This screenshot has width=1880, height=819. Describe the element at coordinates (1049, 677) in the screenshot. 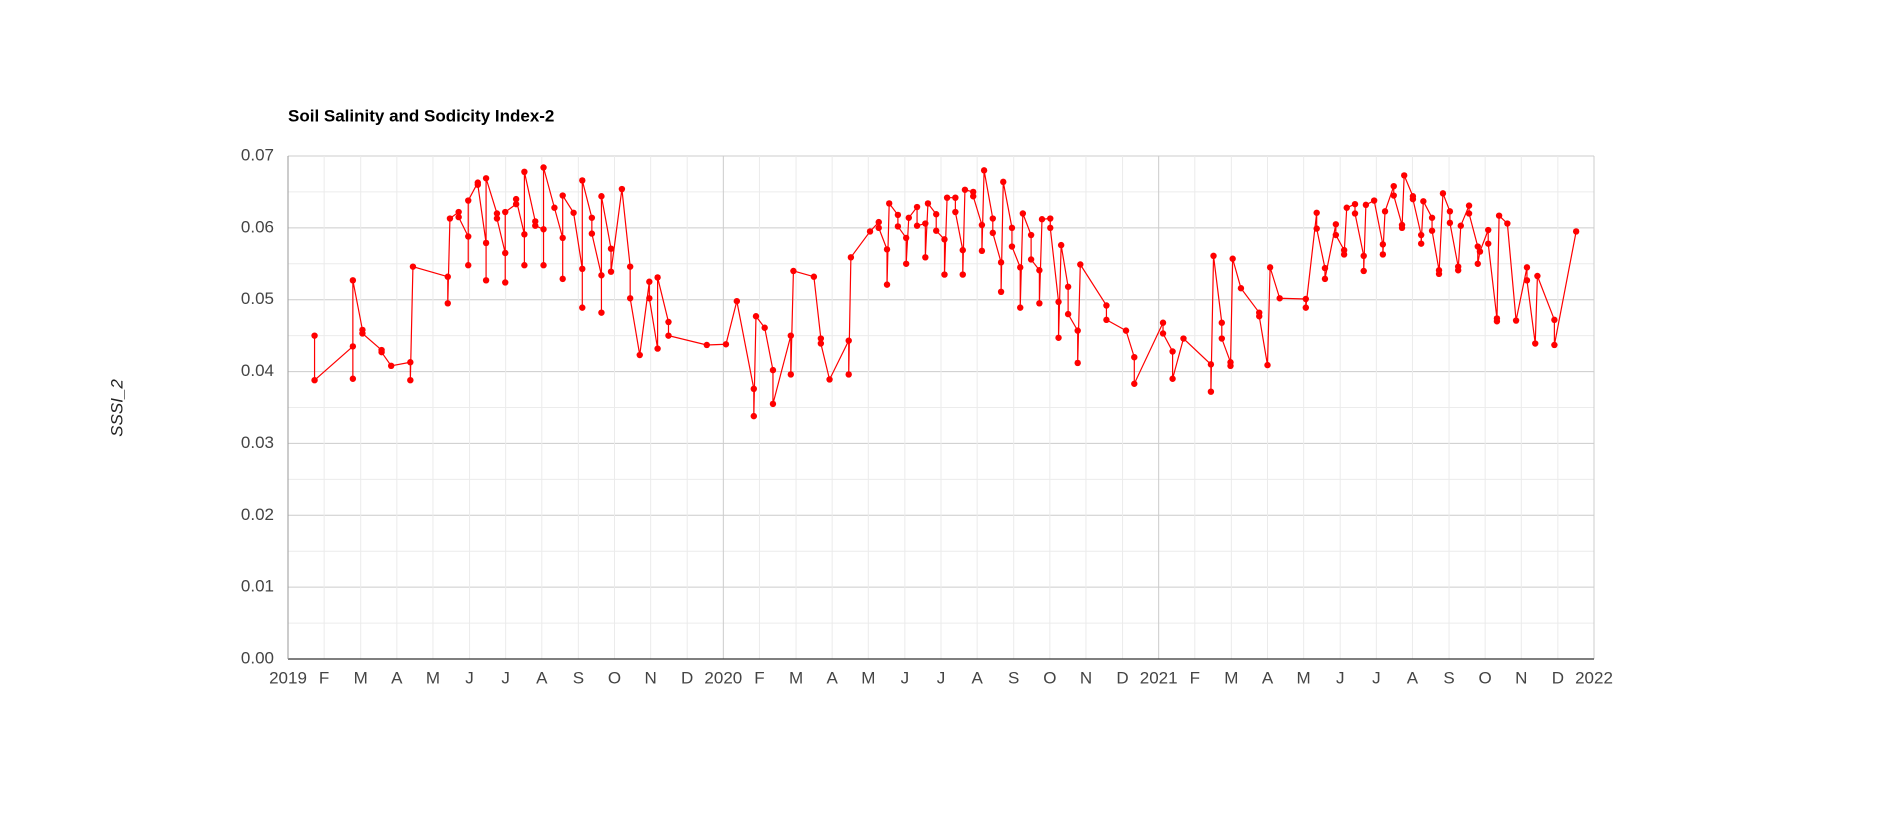

I see `x-tick-label: O` at that location.